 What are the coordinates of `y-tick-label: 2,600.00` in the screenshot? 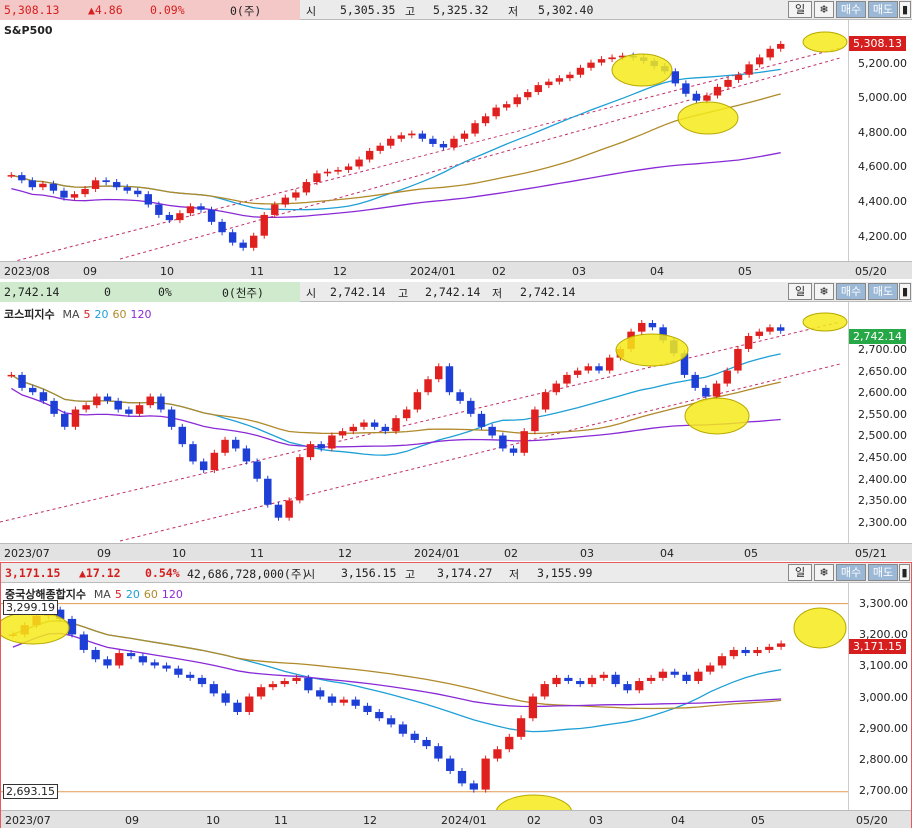 It's located at (882, 393).